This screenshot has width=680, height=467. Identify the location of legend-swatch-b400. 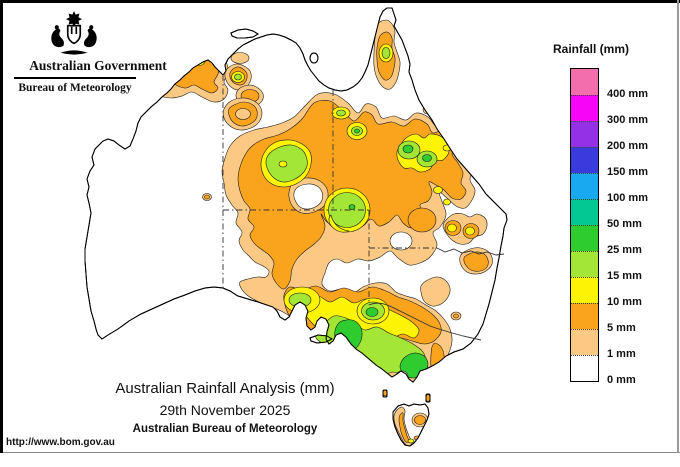
(584, 82).